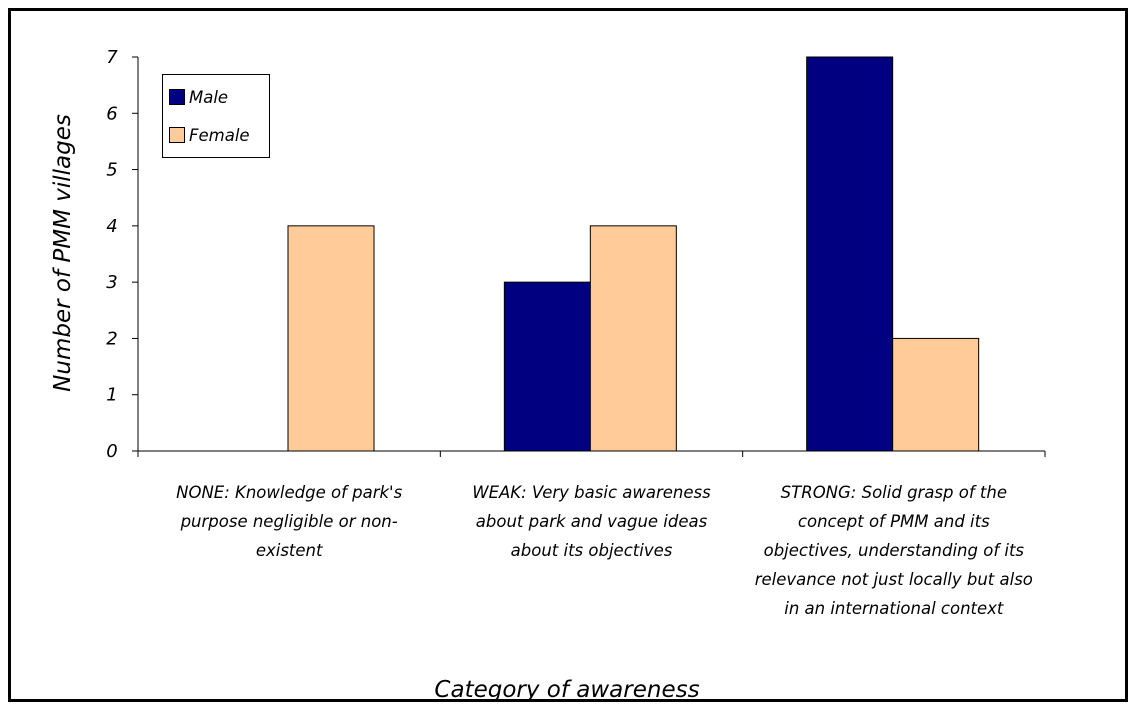 This screenshot has width=1134, height=706. Describe the element at coordinates (591, 492) in the screenshot. I see `x-tick-label-line: WEAK: Very basic awareness` at that location.